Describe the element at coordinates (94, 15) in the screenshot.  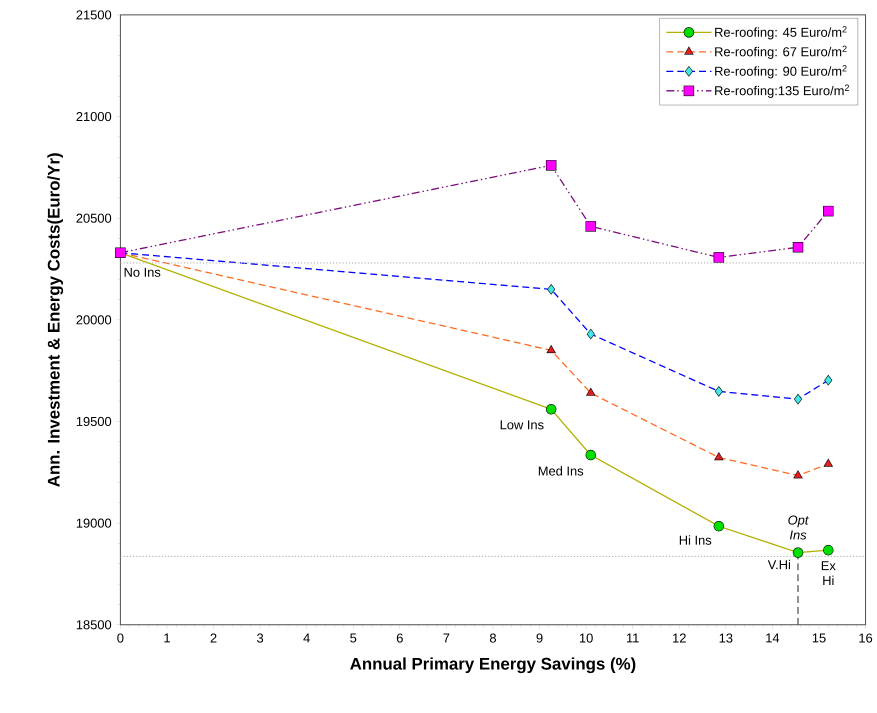
I see `y-tick-label: 21500` at that location.